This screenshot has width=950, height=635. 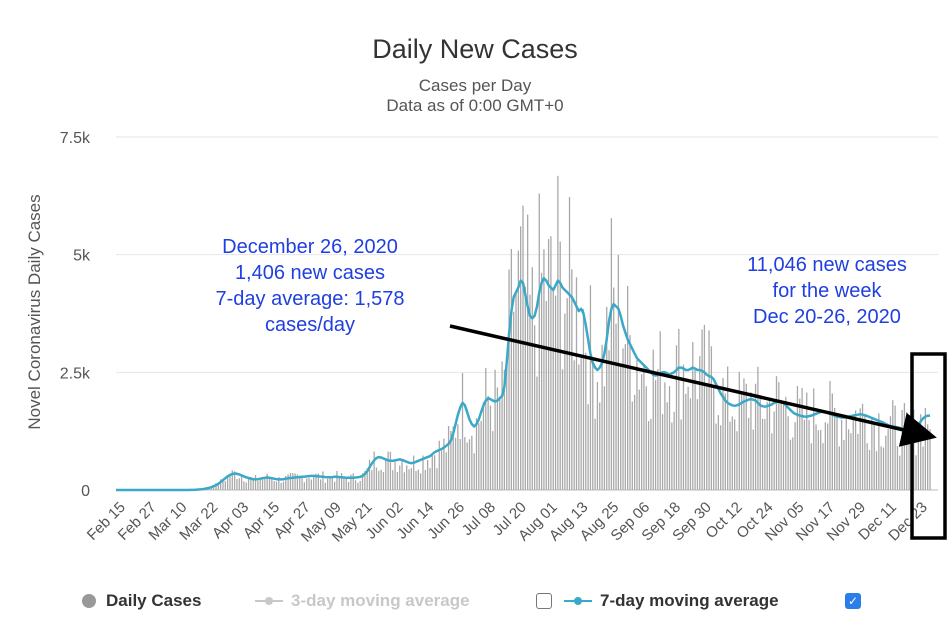 What do you see at coordinates (544, 601) in the screenshot?
I see `checkbox-3day-average` at bounding box center [544, 601].